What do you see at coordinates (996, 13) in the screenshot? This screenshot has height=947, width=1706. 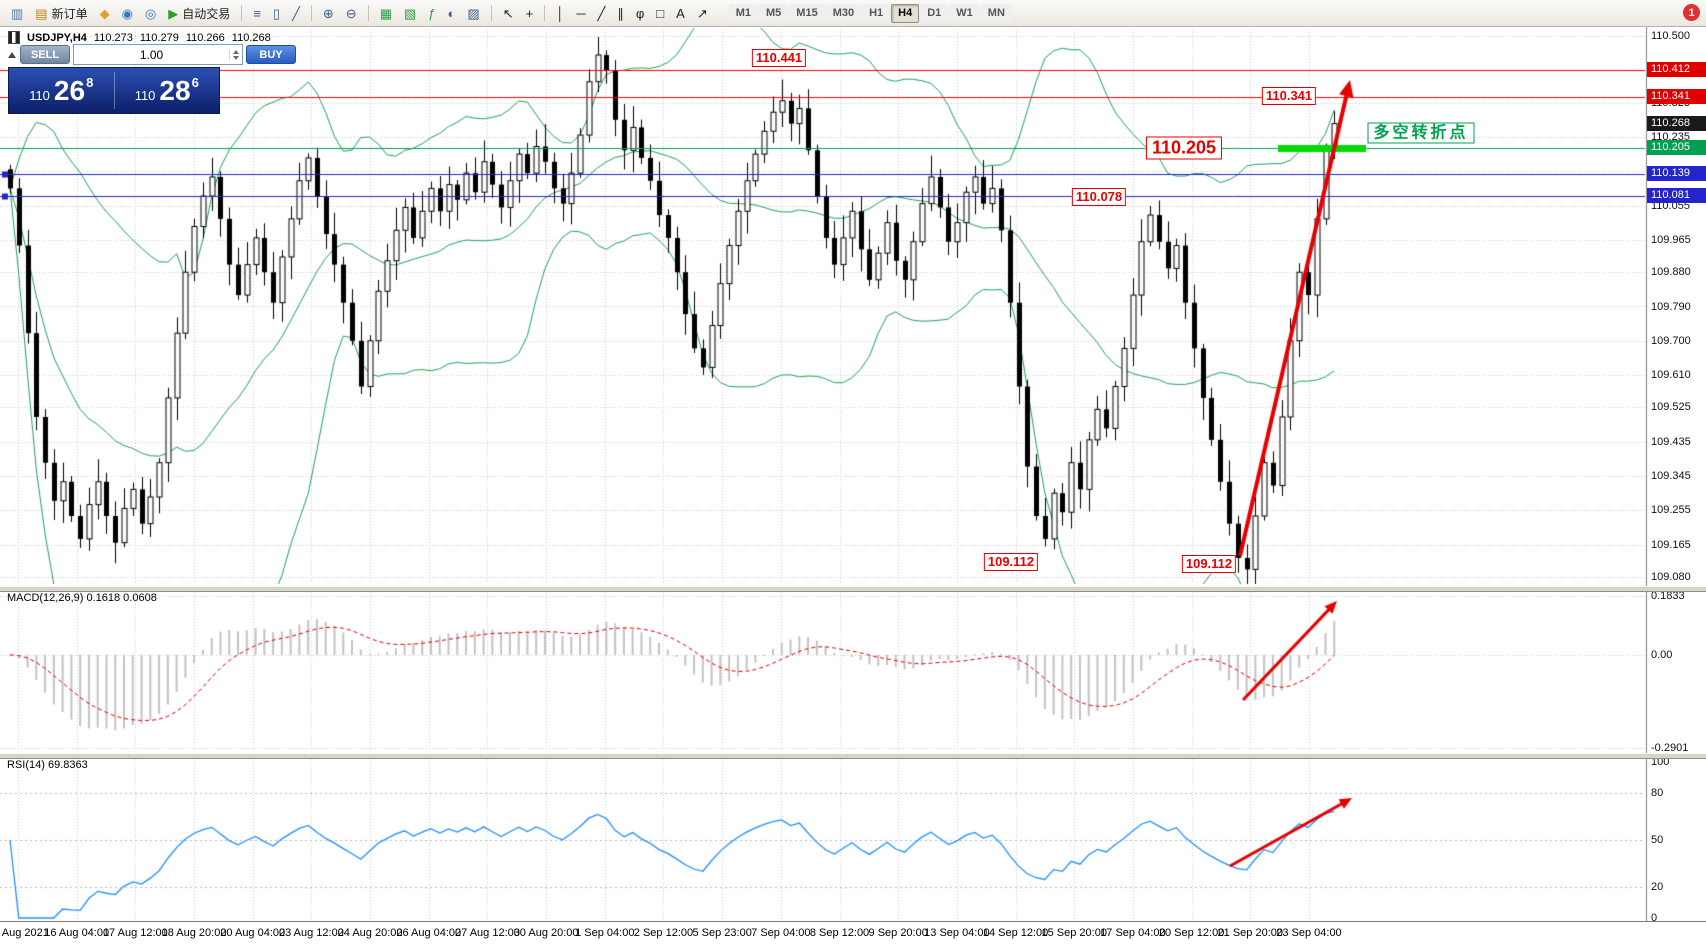 I see `timeframe-mn: MN` at bounding box center [996, 13].